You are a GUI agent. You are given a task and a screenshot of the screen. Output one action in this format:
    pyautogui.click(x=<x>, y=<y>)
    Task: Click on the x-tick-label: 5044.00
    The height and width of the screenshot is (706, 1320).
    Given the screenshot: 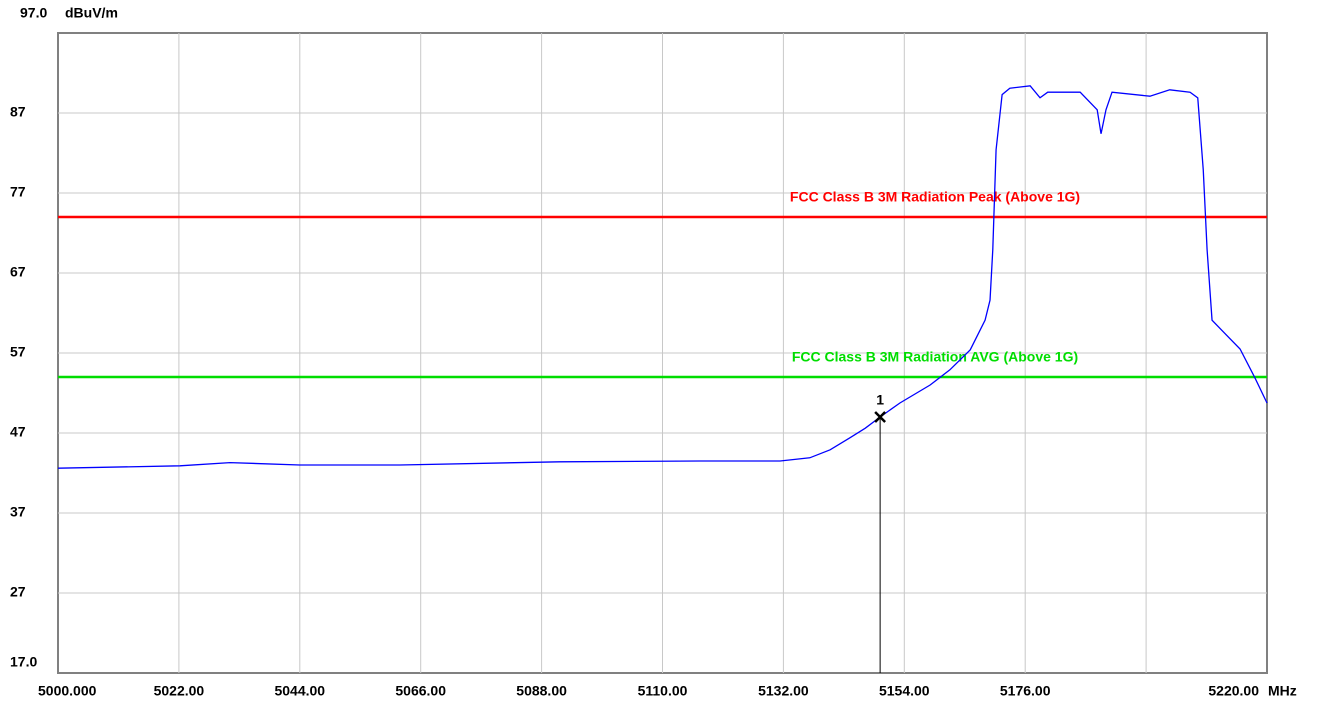 What is the action you would take?
    pyautogui.click(x=299, y=691)
    